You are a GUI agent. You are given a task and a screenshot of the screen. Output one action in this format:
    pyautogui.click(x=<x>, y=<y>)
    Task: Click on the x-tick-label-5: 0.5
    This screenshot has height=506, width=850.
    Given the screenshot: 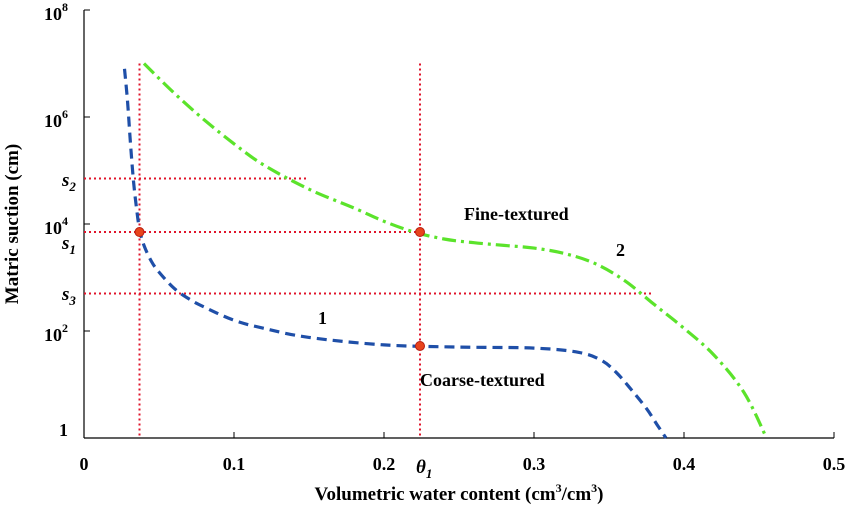 What is the action you would take?
    pyautogui.click(x=834, y=464)
    